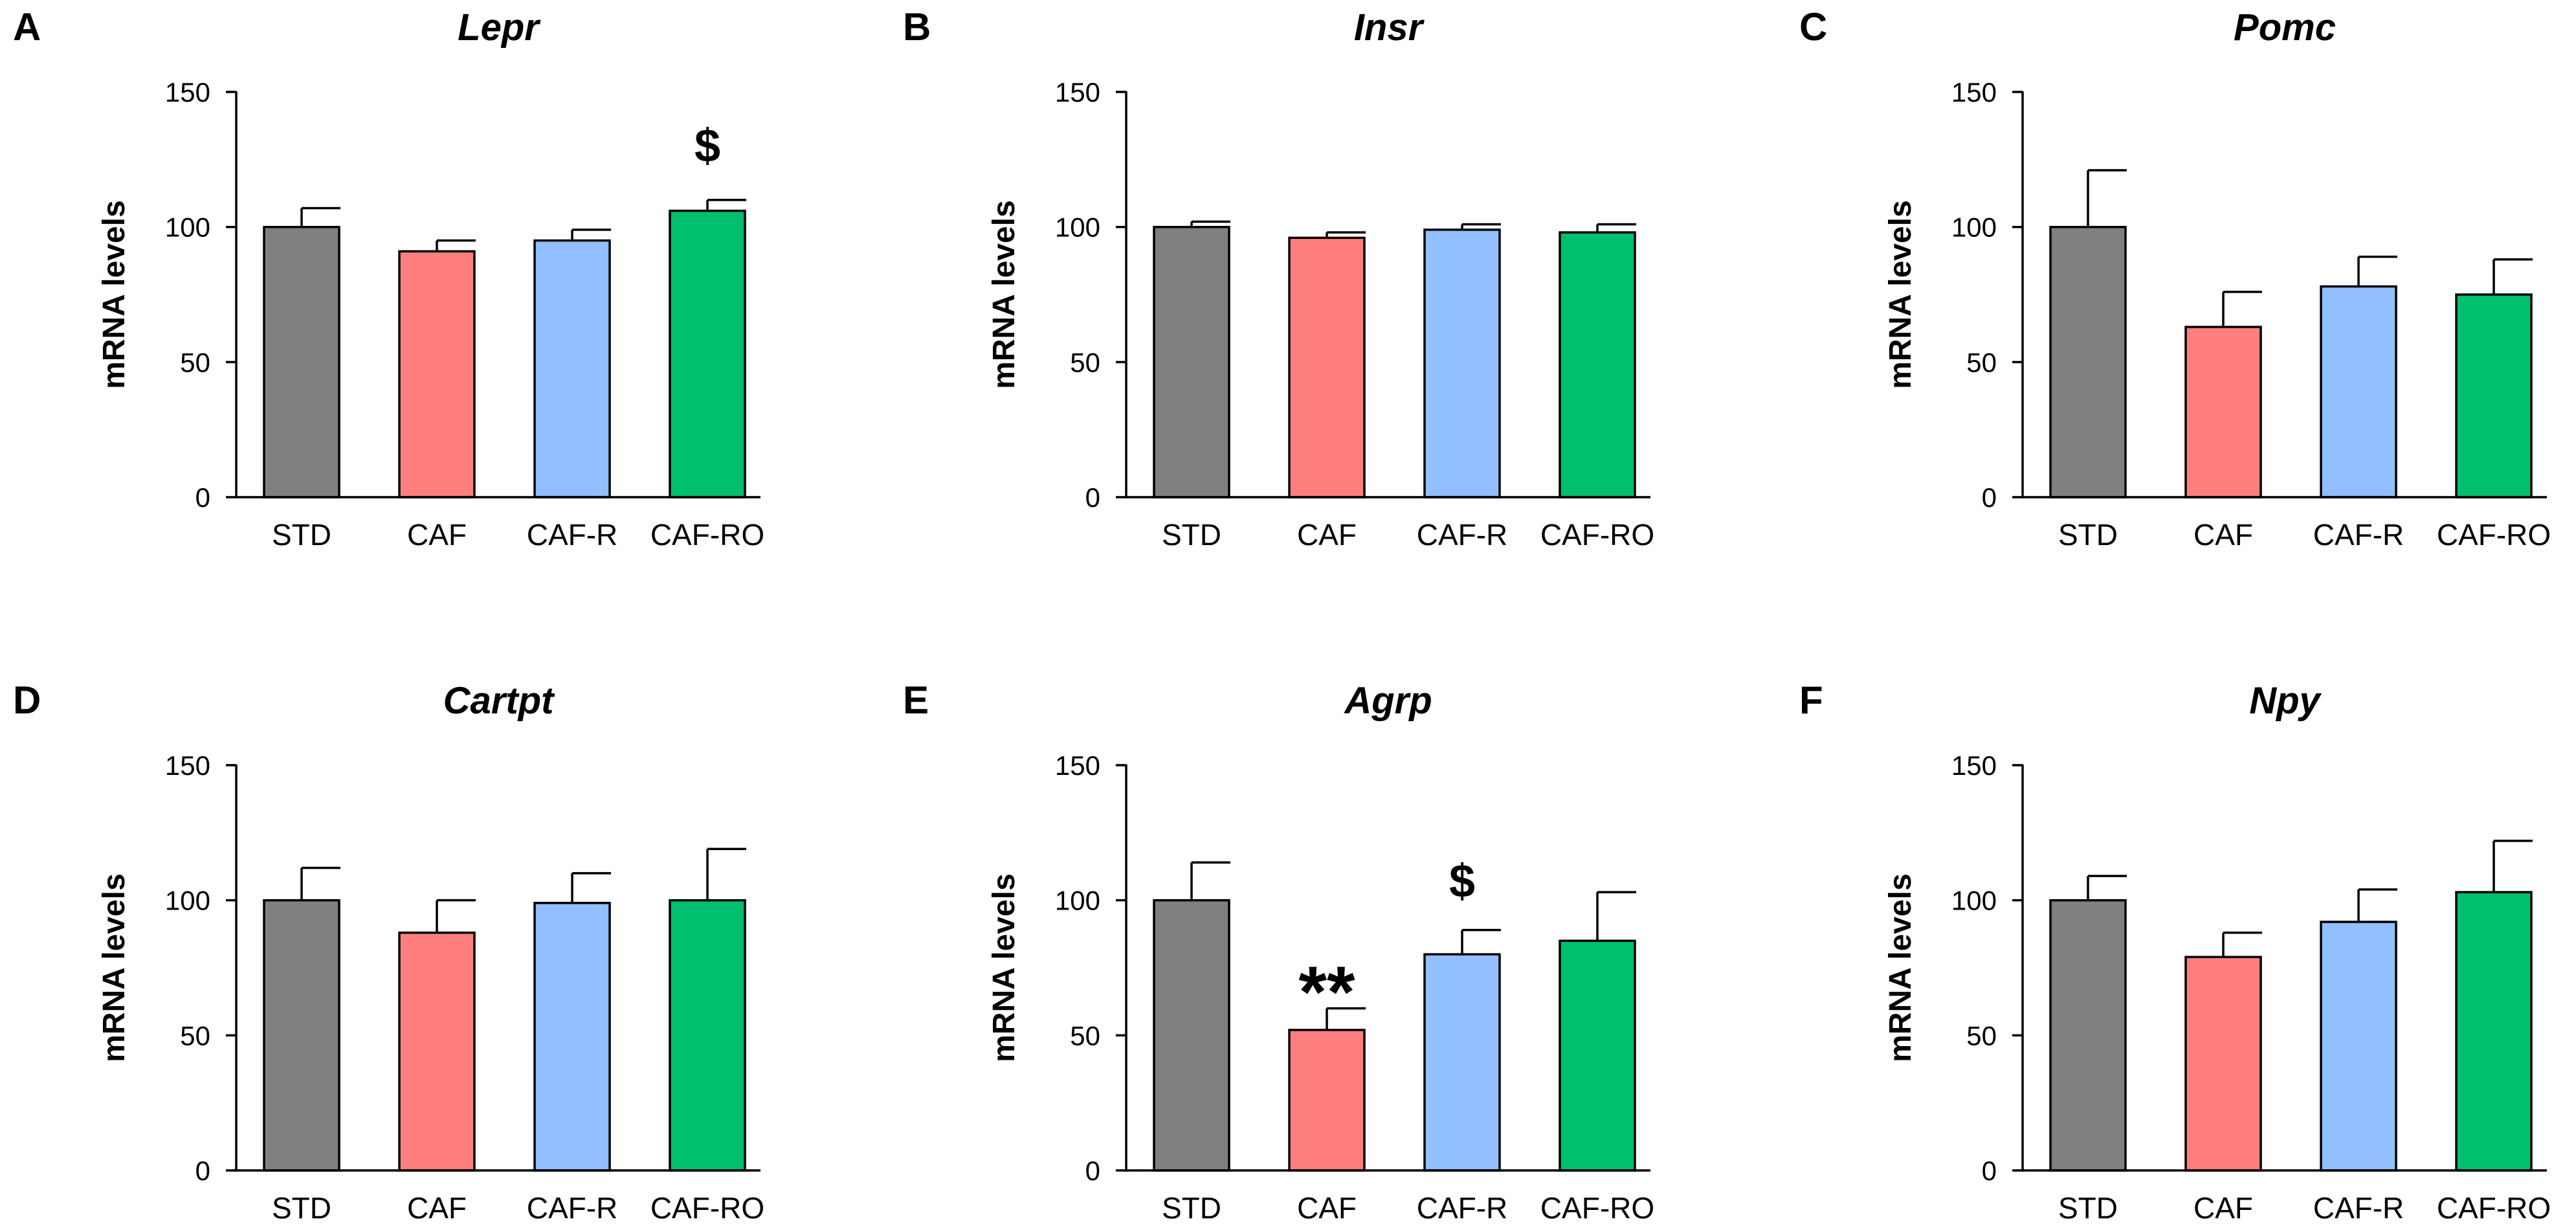 The width and height of the screenshot is (2576, 1230). I want to click on significance-stars: **, so click(1326, 992).